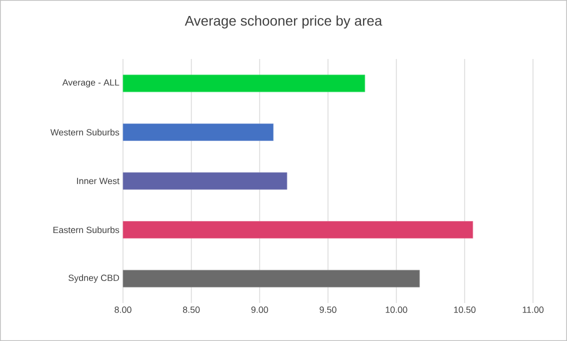 The height and width of the screenshot is (341, 567). I want to click on x-tick-label: 9.50, so click(328, 309).